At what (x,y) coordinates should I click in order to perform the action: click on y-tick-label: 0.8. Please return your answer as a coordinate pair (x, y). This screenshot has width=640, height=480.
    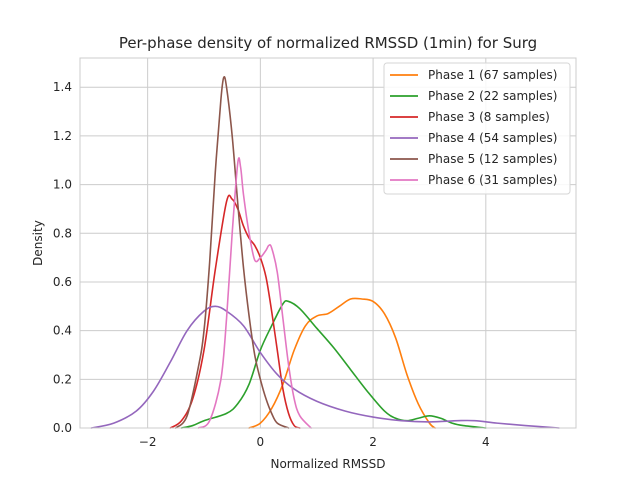
    Looking at the image, I should click on (62, 233).